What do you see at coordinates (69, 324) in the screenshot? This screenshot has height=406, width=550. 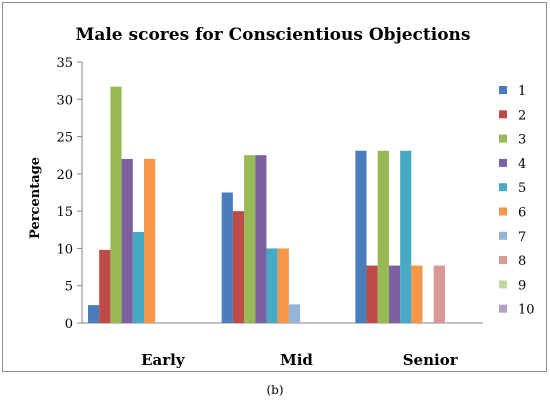 I see `y-tick-label: 0` at bounding box center [69, 324].